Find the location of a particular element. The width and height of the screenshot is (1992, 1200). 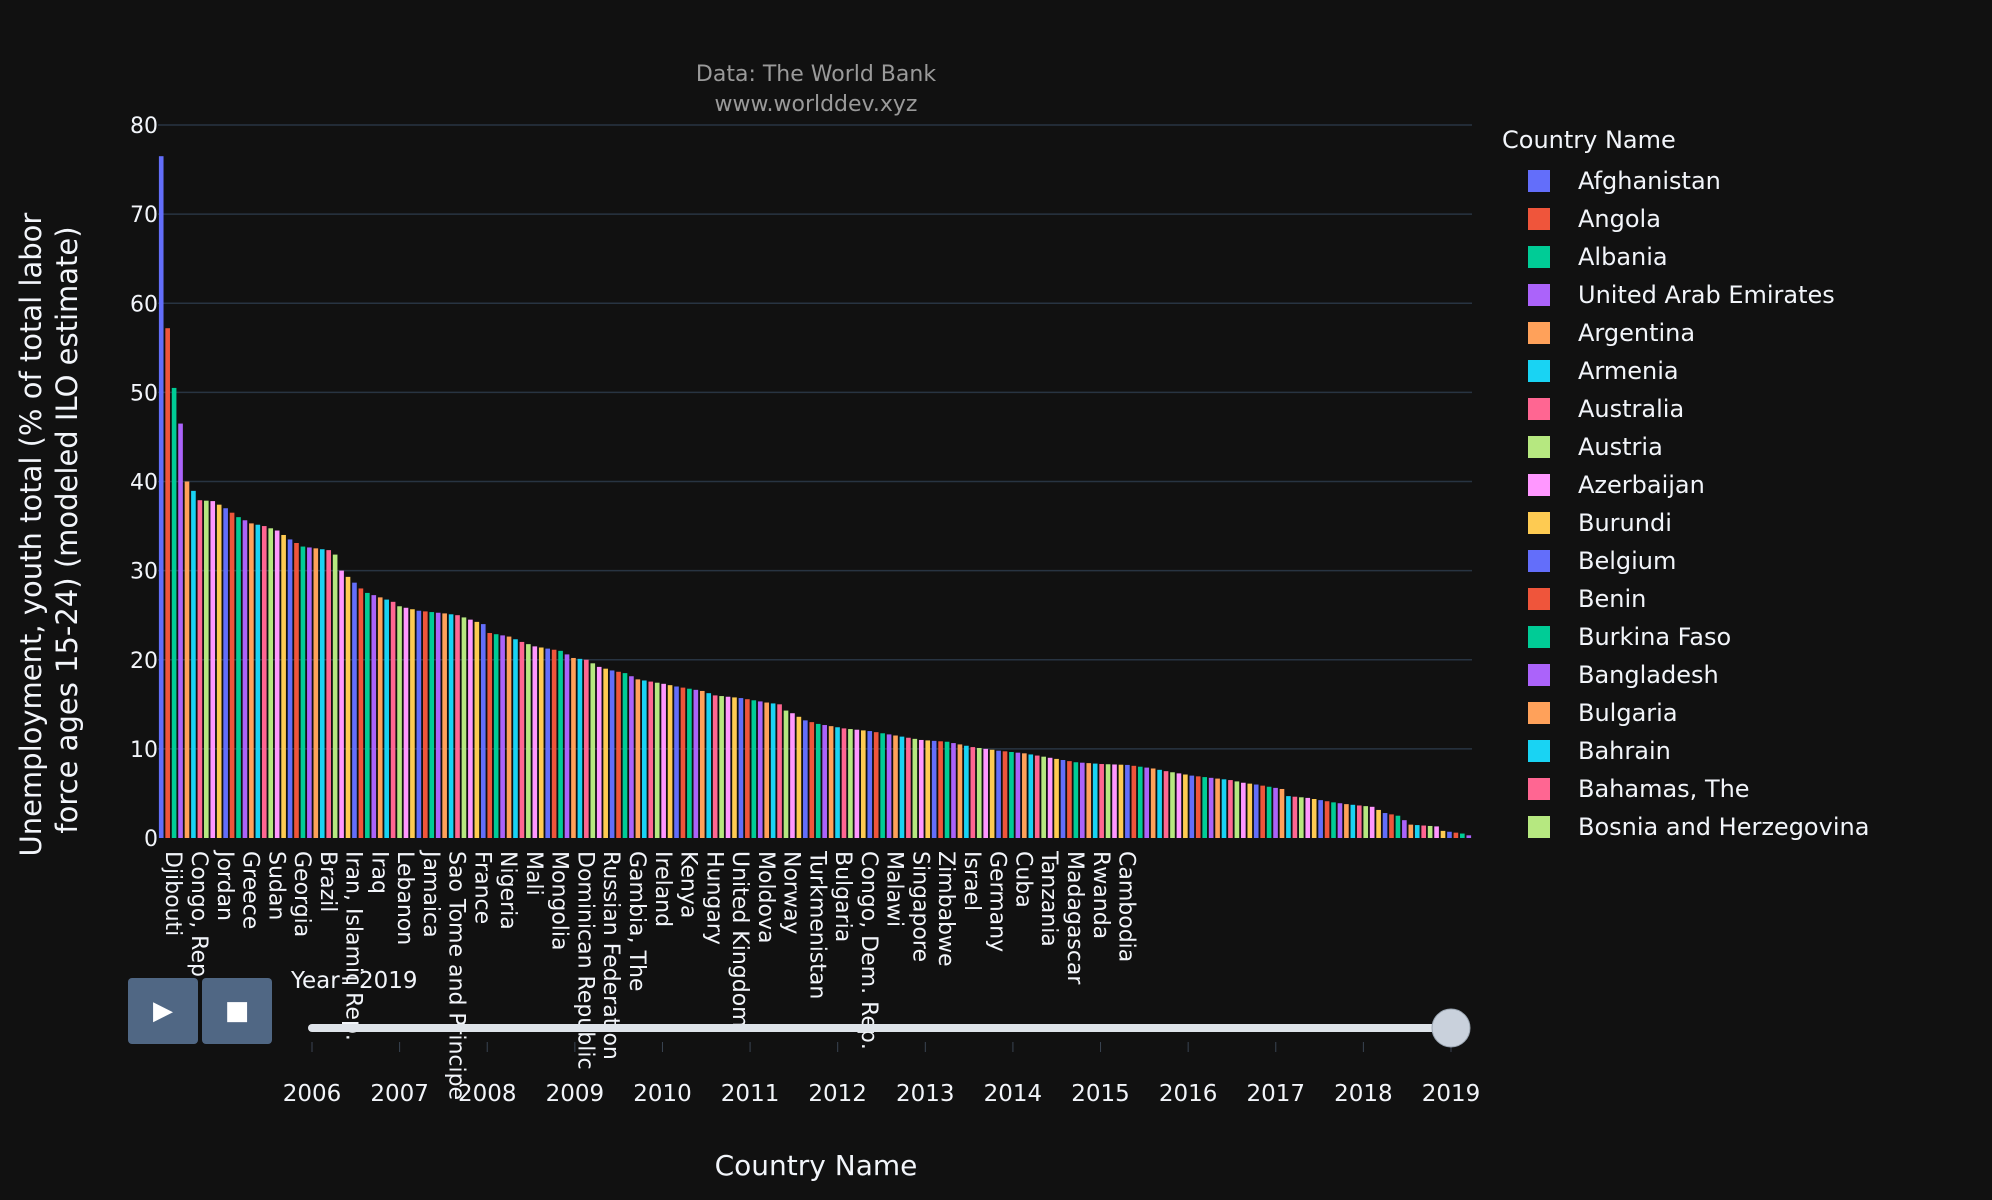

stop-button: ■ is located at coordinates (237, 1011).